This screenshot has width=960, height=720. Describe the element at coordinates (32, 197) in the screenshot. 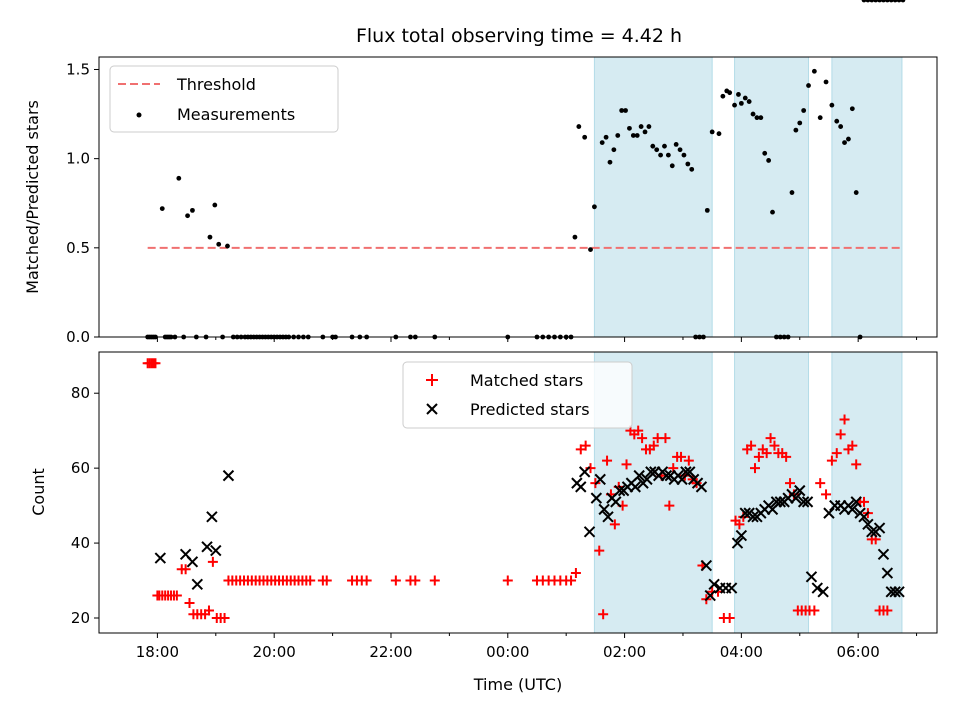

I see `top-y-axis-label: Matched/Predicted stars` at that location.